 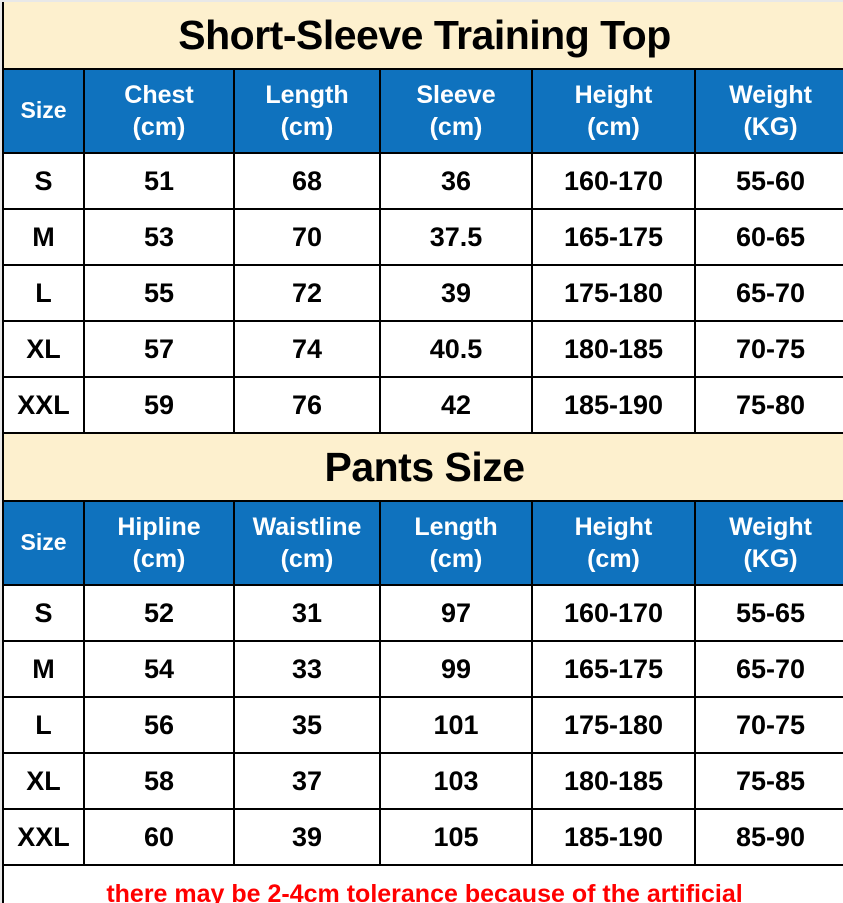 I want to click on top-row-1-length: 70, so click(x=307, y=237).